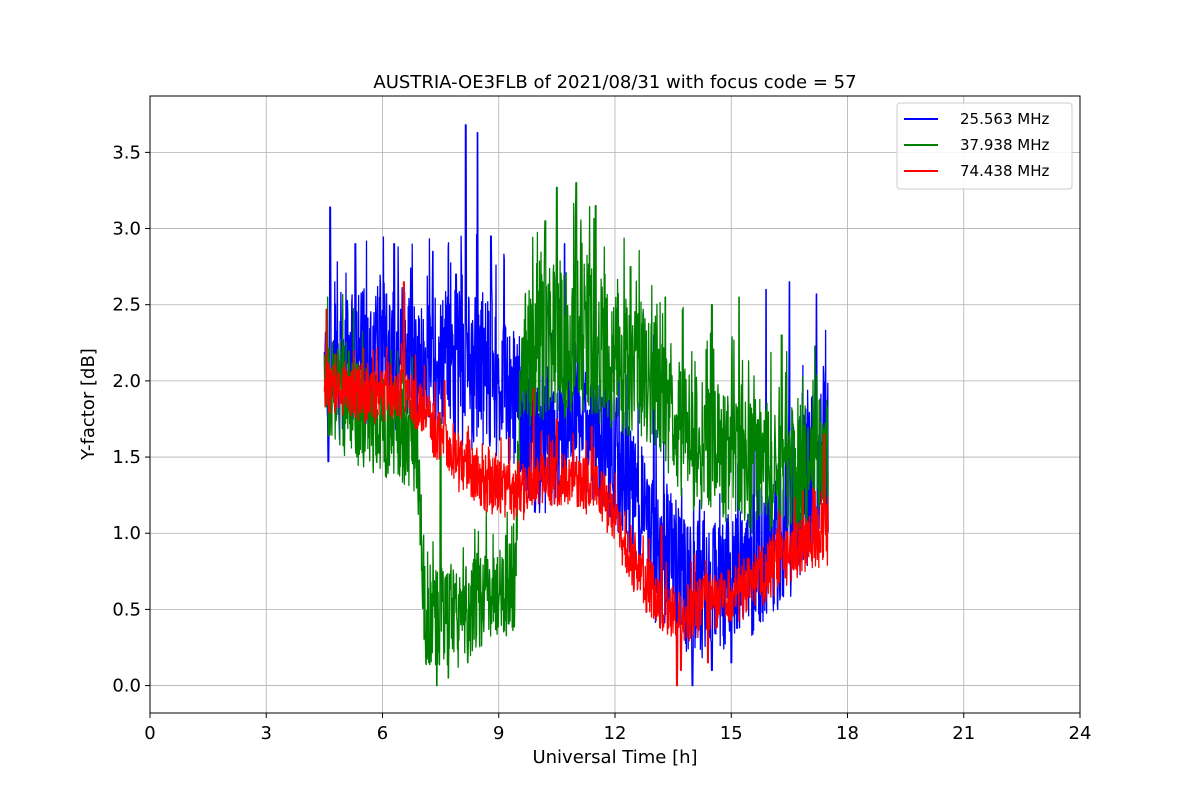  I want to click on y-tick-label: 3.5, so click(126, 152).